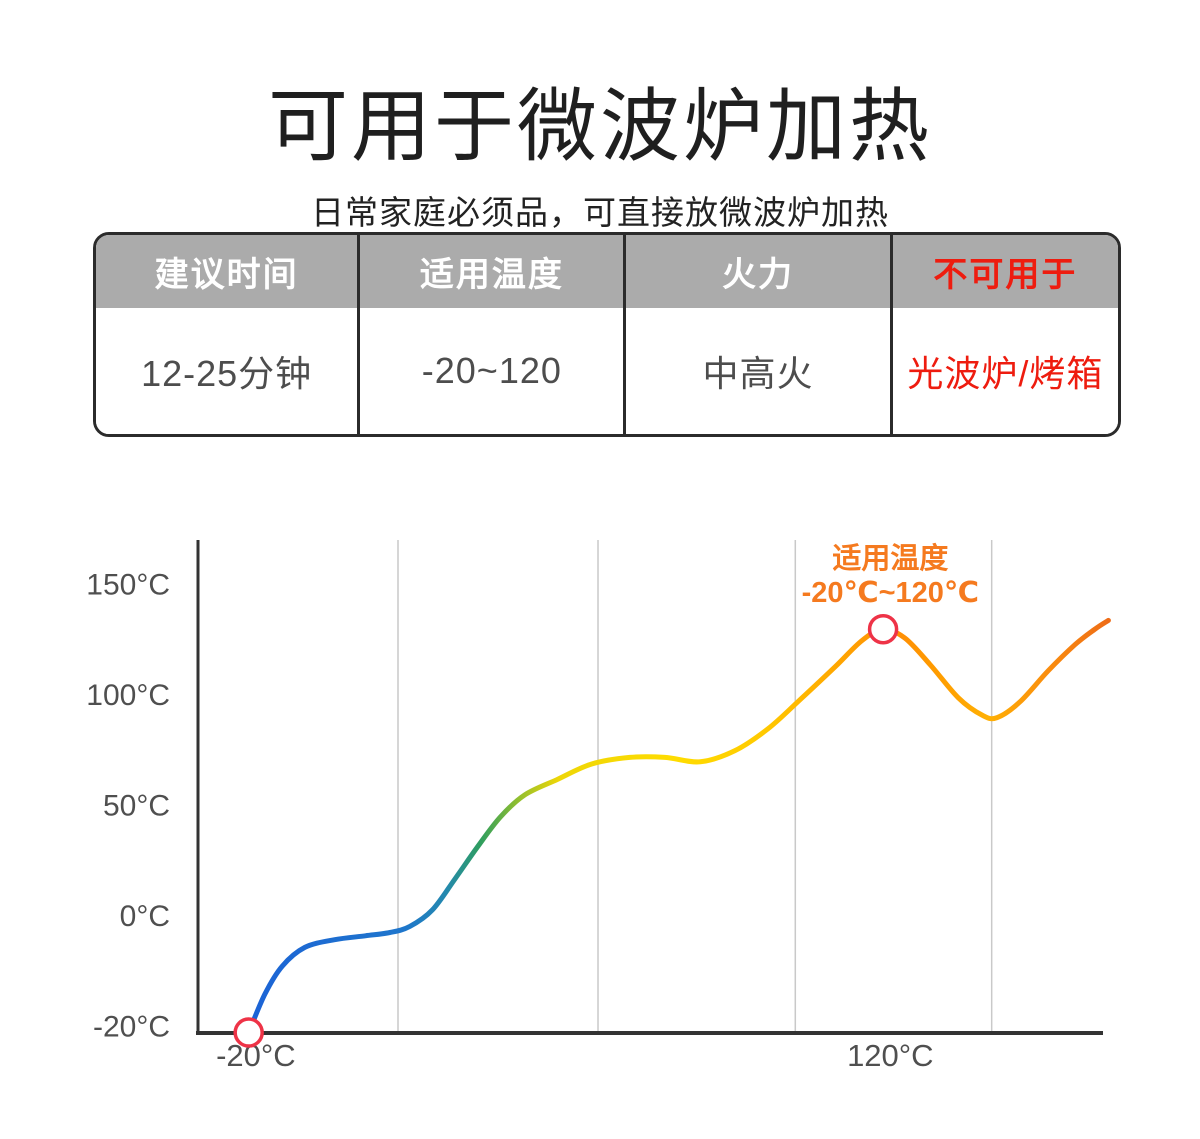  Describe the element at coordinates (131, 1027) in the screenshot. I see `y-tick-label: -20°C` at that location.